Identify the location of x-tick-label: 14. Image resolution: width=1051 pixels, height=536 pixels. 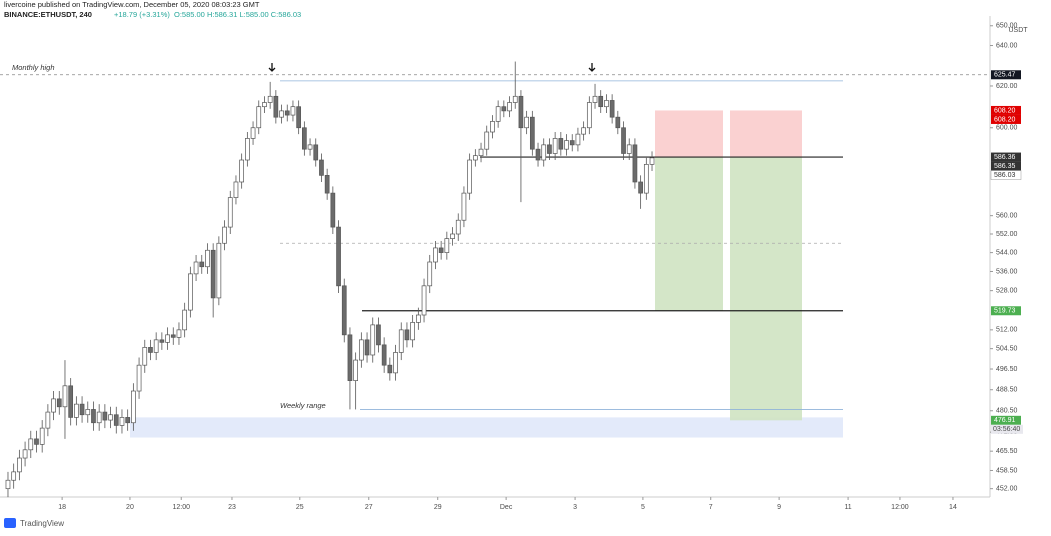
(953, 507).